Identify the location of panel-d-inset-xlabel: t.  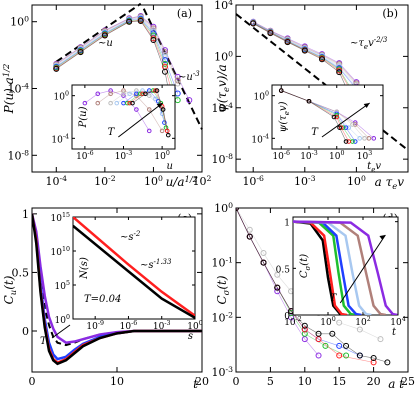
(394, 332).